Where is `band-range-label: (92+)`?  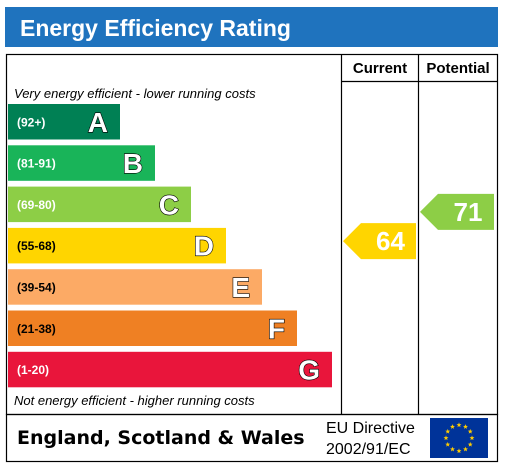 band-range-label: (92+) is located at coordinates (31, 122).